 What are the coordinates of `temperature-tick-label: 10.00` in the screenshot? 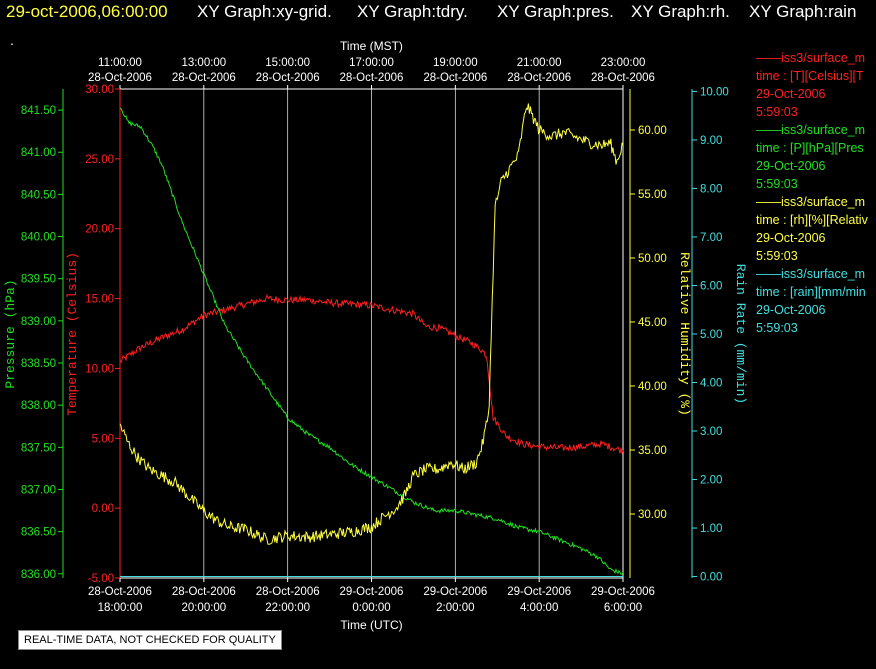 It's located at (99, 369).